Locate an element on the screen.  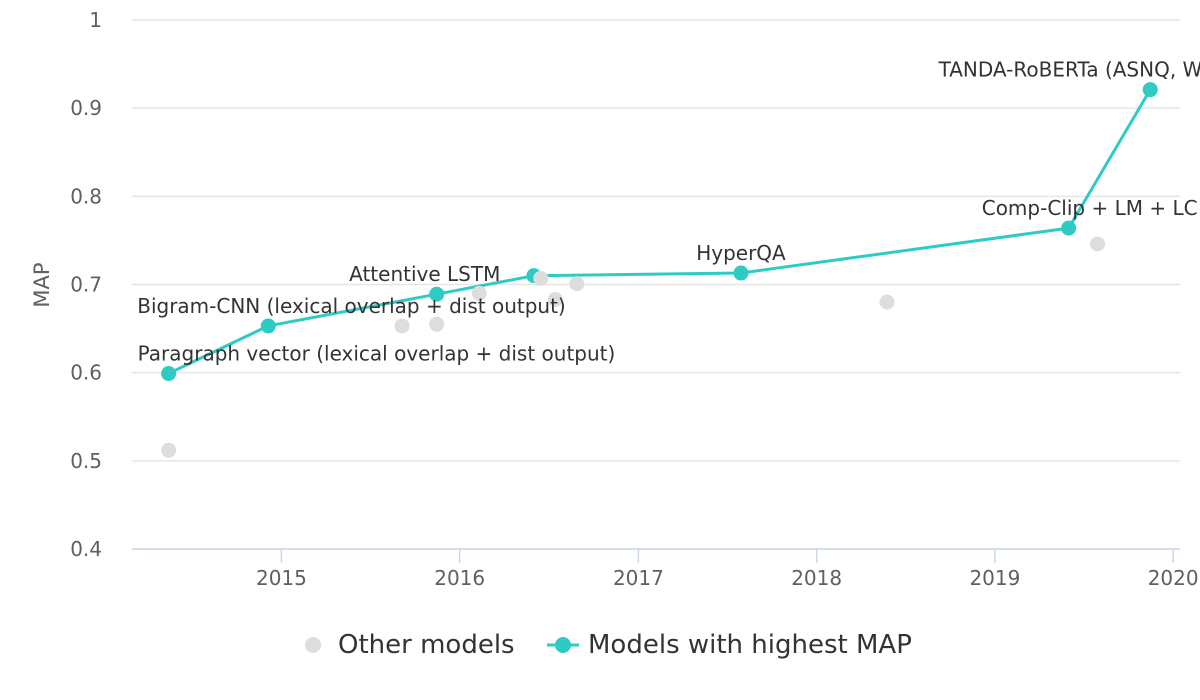
data-label: Comp-Clip + LM + LC is located at coordinates (1090, 208).